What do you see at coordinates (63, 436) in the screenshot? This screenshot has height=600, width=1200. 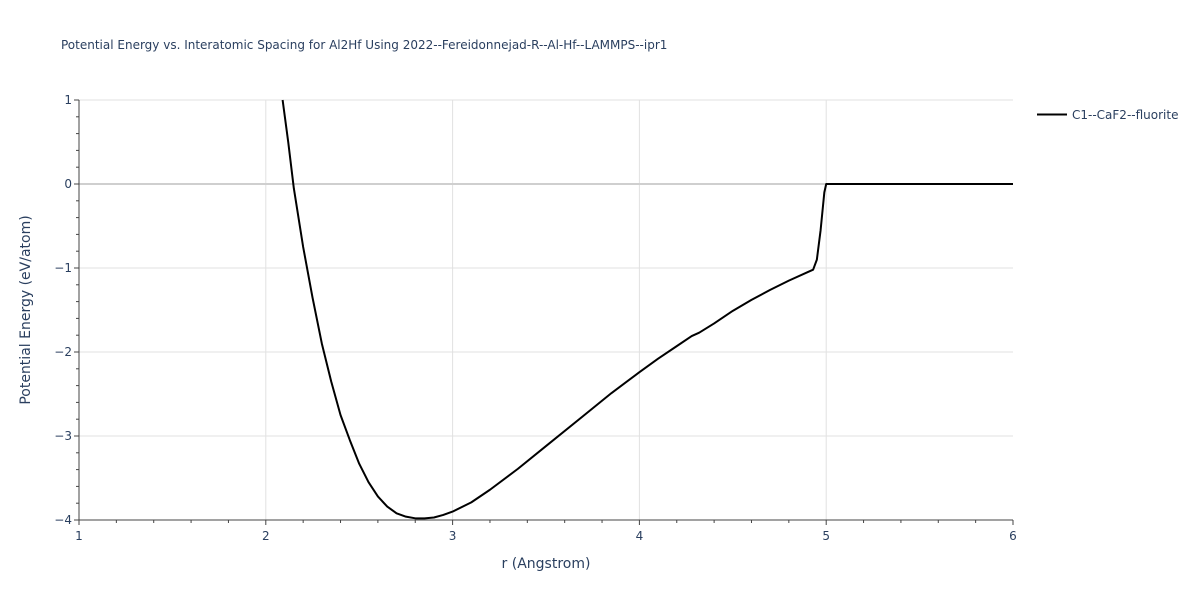 I see `y-tick-label: −3` at bounding box center [63, 436].